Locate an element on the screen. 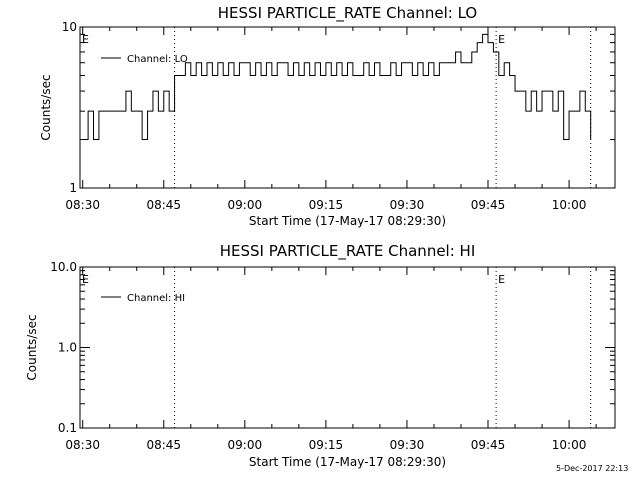 Image resolution: width=640 pixels, height=480 pixels. y-tick-label: 10.0 is located at coordinates (63, 267).